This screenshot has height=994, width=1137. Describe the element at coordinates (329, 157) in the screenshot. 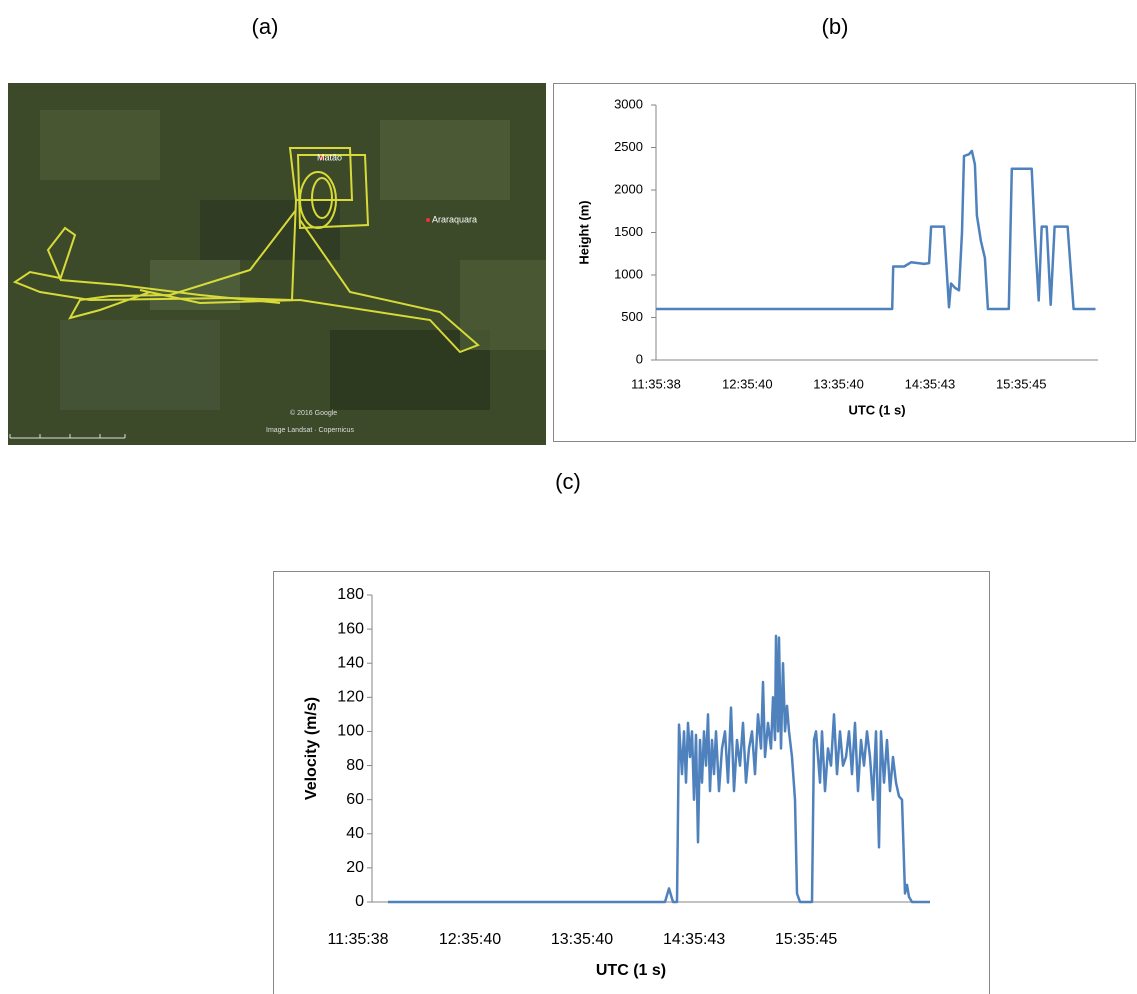

I see `place-label: Matão` at that location.